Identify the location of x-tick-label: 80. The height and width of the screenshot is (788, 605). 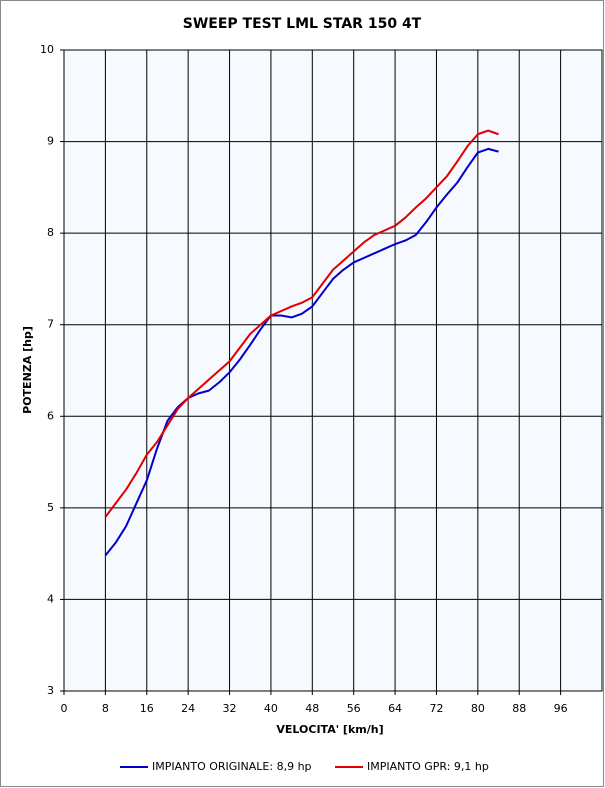
(478, 708).